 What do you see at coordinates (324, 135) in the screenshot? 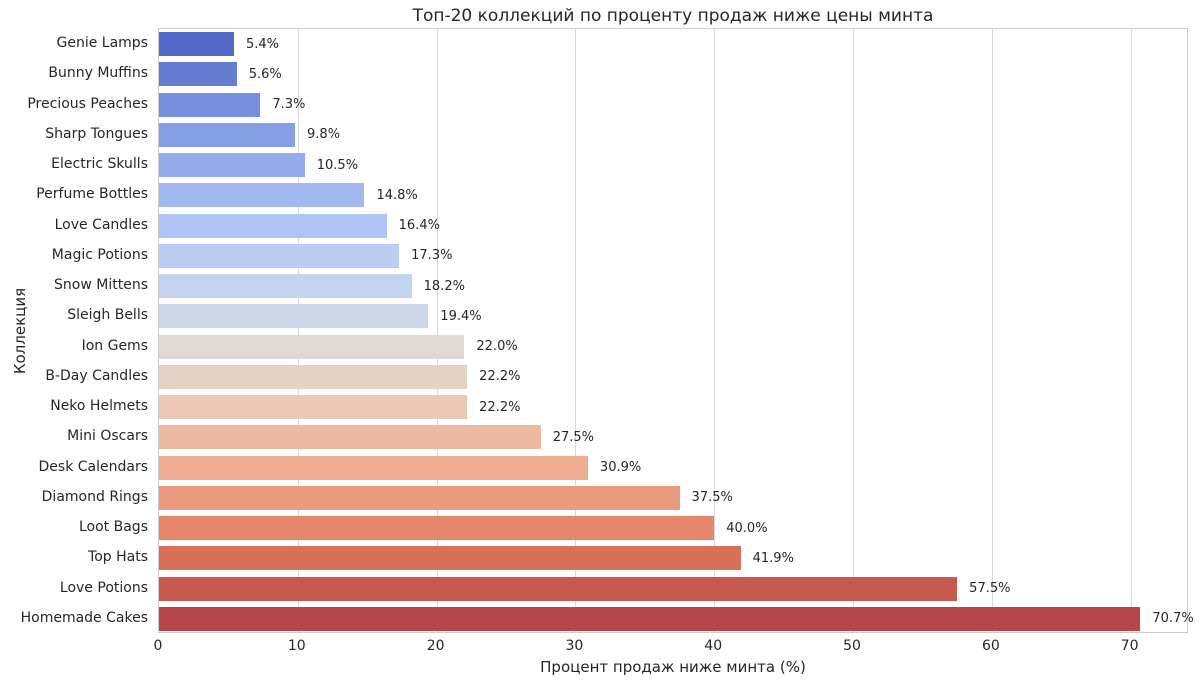
I see `bar-value-label: 9.8%` at bounding box center [324, 135].